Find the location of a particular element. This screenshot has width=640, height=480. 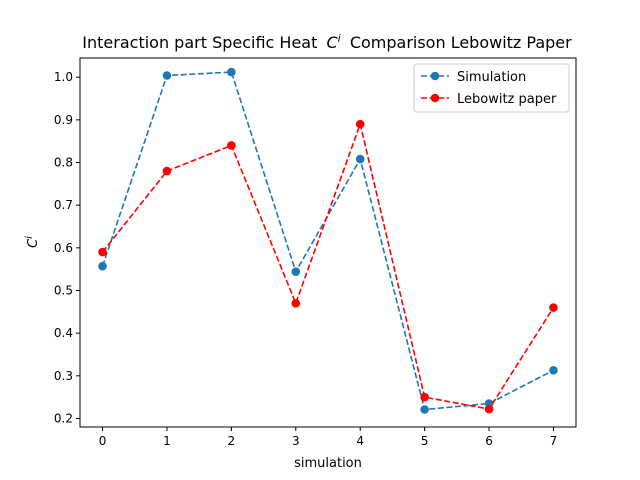

y-tick-label: 0.4 is located at coordinates (63, 333).